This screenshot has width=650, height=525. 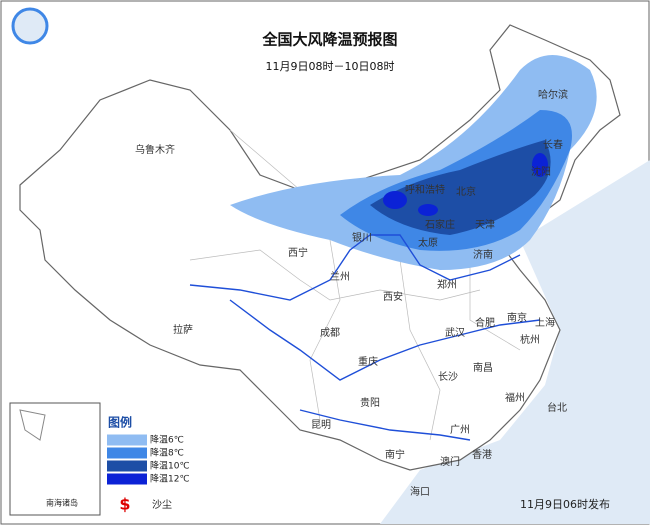 I want to click on inset-label: 南海诸岛, so click(x=62, y=503).